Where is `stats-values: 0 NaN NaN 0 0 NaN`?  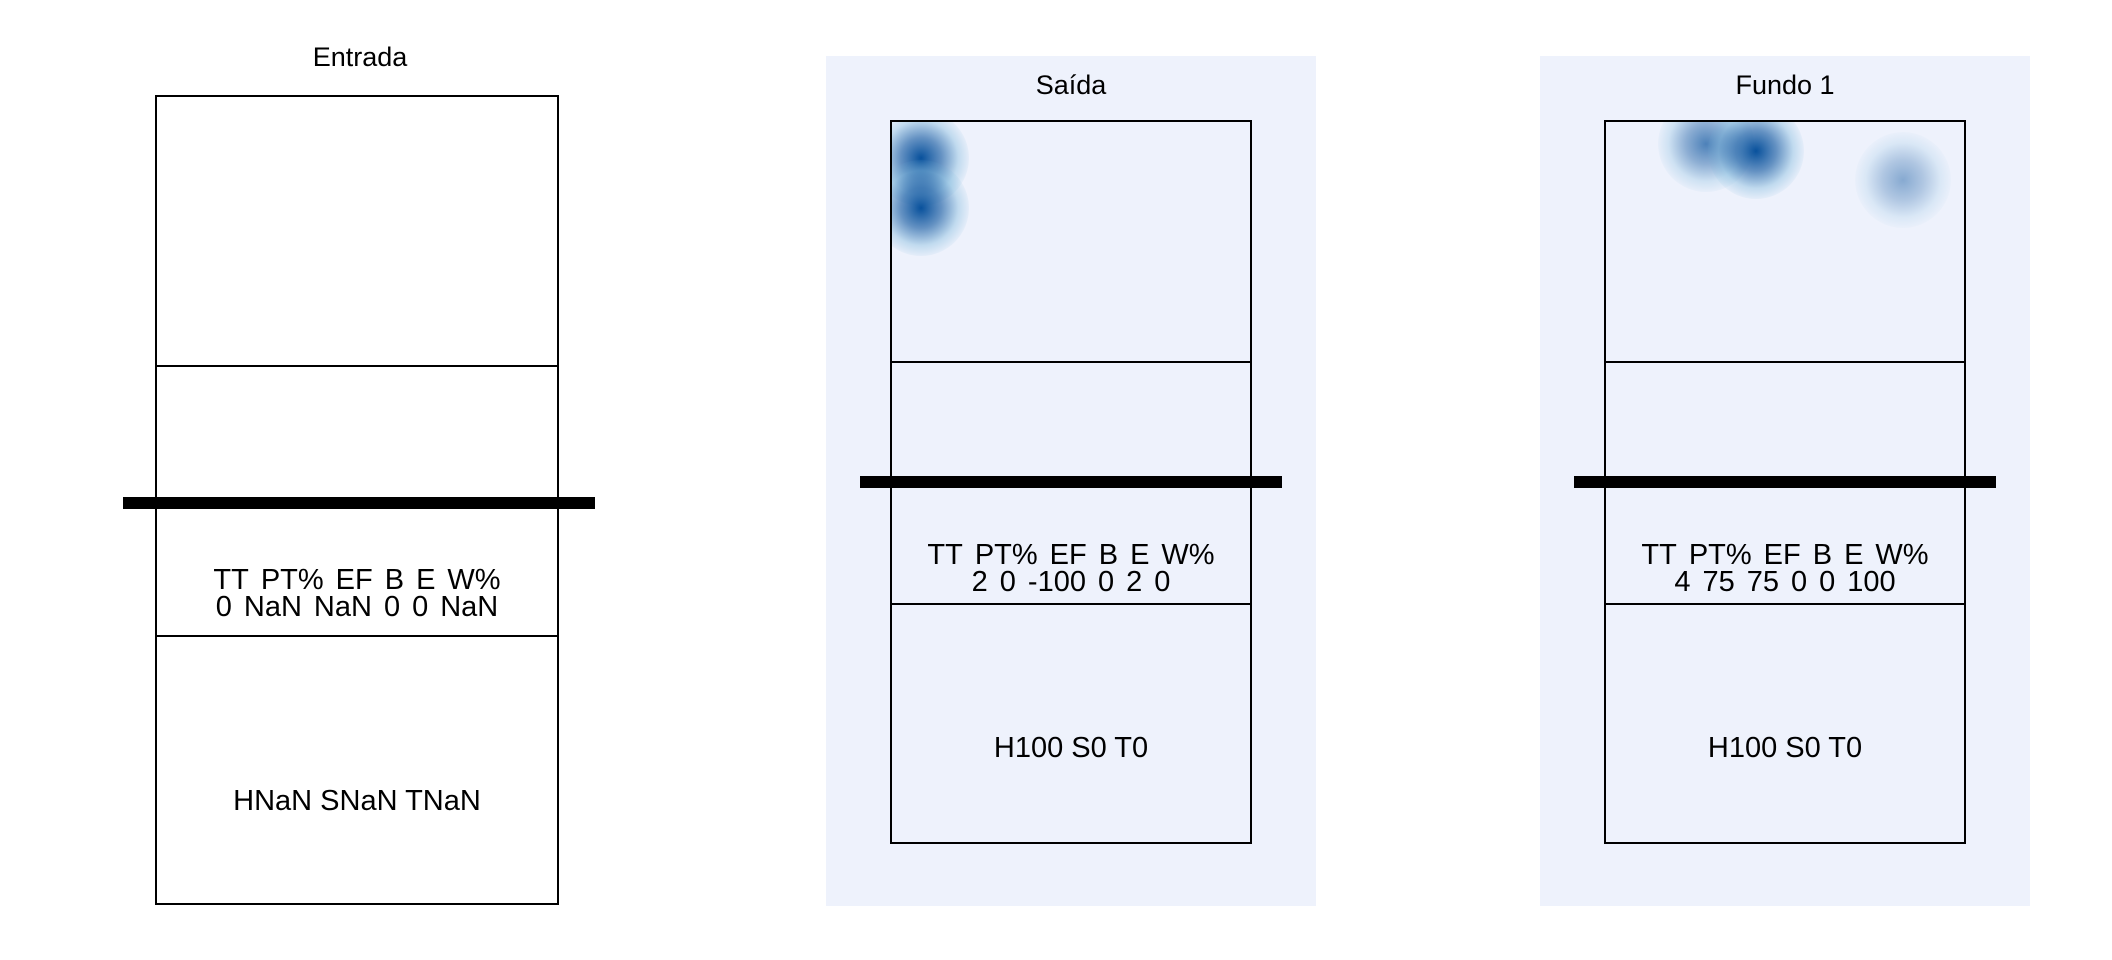 stats-values: 0 NaN NaN 0 0 NaN is located at coordinates (357, 607).